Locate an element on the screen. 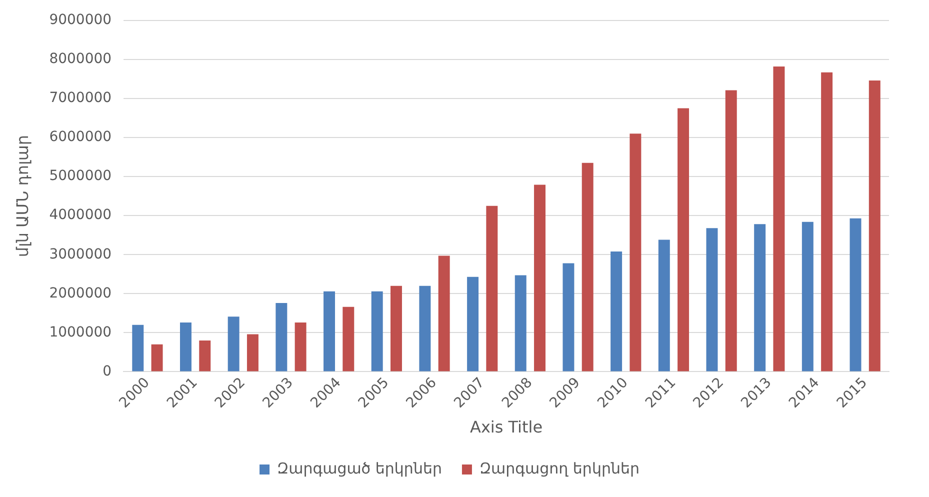 The height and width of the screenshot is (497, 929). legend-label: Զարգացող երկրներ is located at coordinates (559, 468).